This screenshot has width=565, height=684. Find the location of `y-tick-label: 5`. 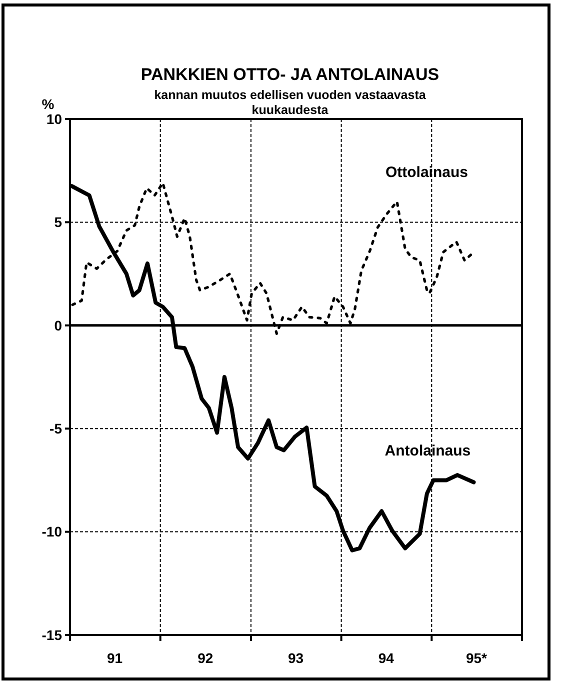

y-tick-label: 5 is located at coordinates (58, 222).